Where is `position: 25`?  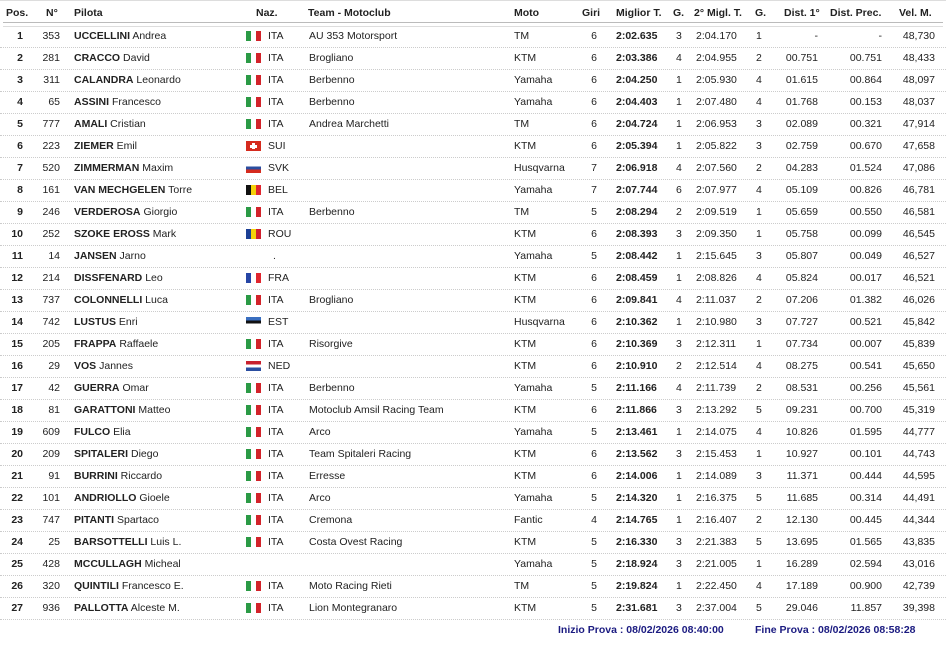
position: 25 is located at coordinates (17, 564).